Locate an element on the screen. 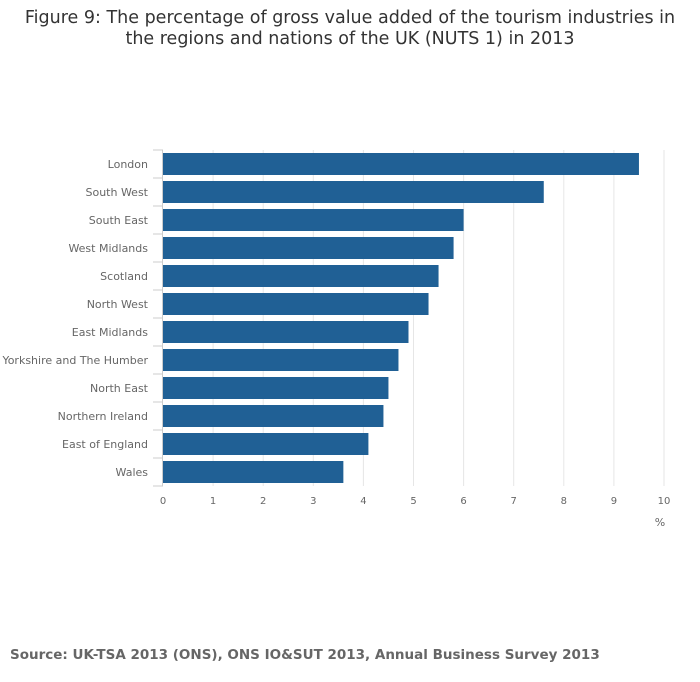 Image resolution: width=700 pixels, height=682 pixels. bar-south-east is located at coordinates (313, 220).